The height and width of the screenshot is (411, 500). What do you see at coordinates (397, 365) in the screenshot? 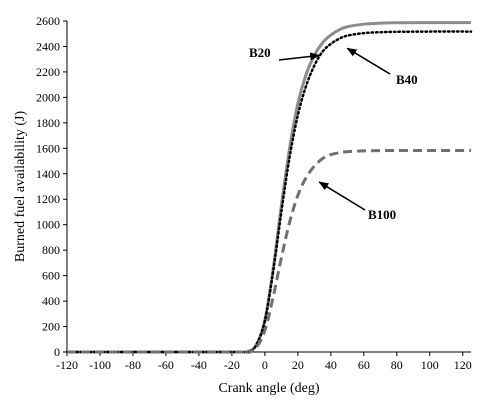
I see `x-tick-label: 80` at bounding box center [397, 365].